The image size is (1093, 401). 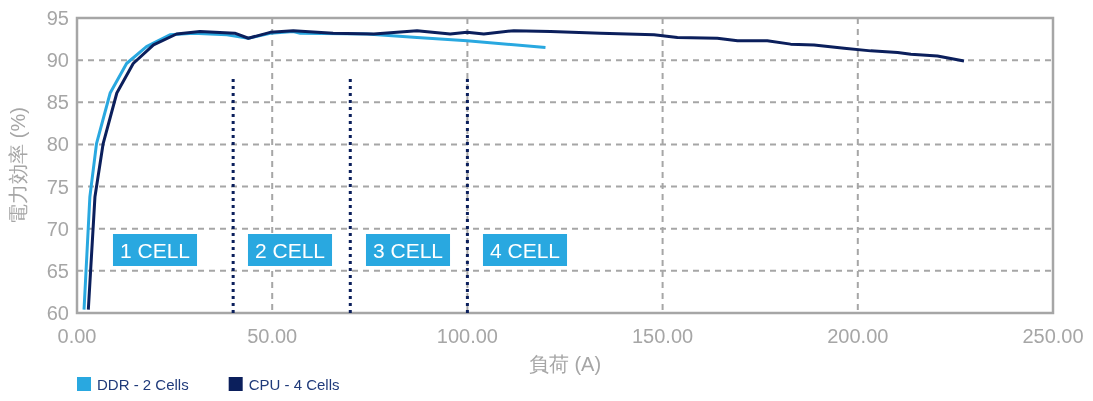 I want to click on y-tick-label: 90, so click(x=57, y=60).